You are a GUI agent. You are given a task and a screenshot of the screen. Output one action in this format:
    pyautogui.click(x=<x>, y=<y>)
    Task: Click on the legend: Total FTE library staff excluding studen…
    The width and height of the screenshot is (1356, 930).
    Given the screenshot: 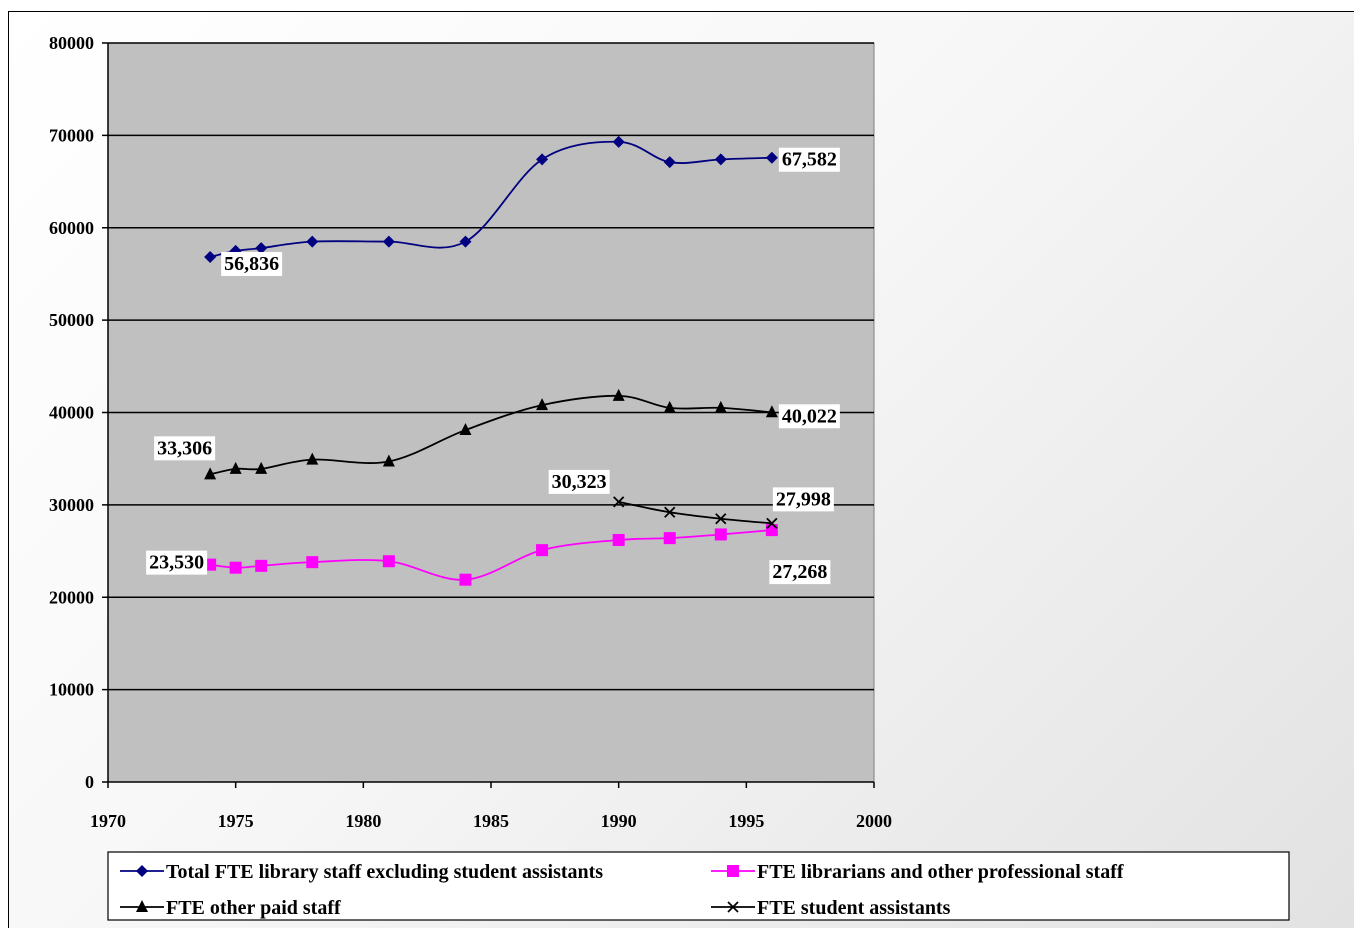 What is the action you would take?
    pyautogui.click(x=698, y=886)
    